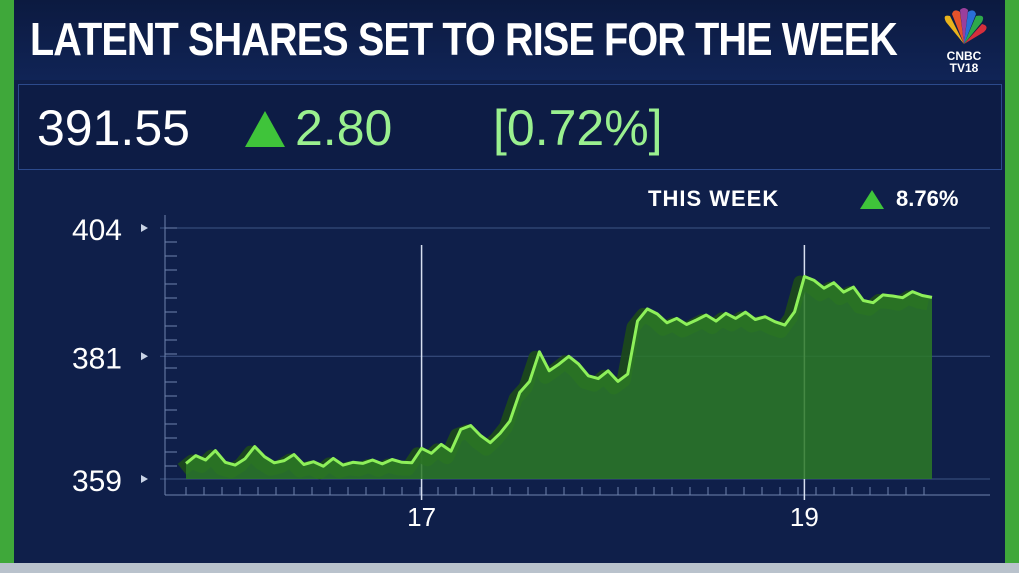  What do you see at coordinates (265, 129) in the screenshot?
I see `up-arrow-icon` at bounding box center [265, 129].